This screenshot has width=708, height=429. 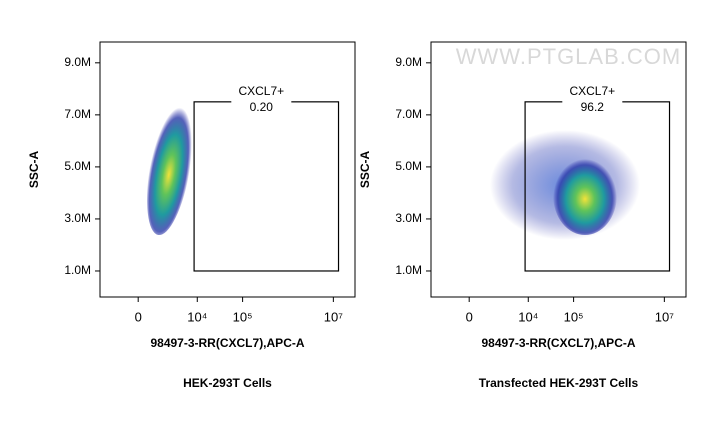 I want to click on gate, so click(x=266, y=186).